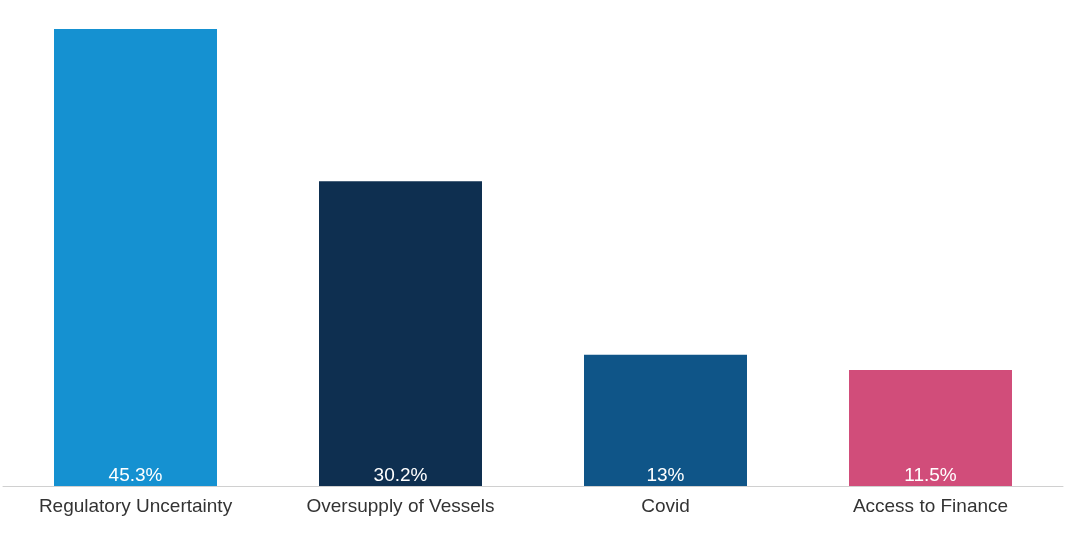 Image resolution: width=1080 pixels, height=537 pixels. Describe the element at coordinates (930, 474) in the screenshot. I see `data-label: 11.5%` at that location.